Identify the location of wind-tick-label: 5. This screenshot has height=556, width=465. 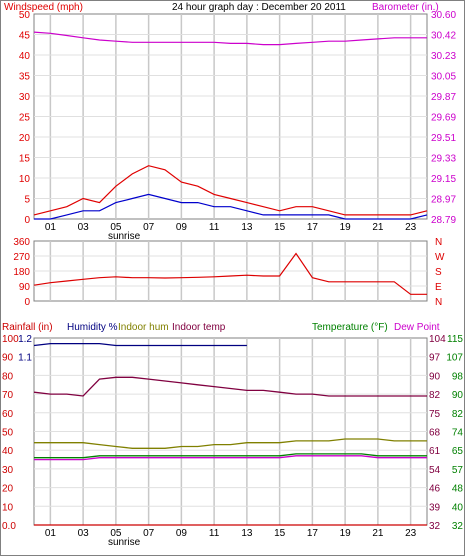
(27, 200).